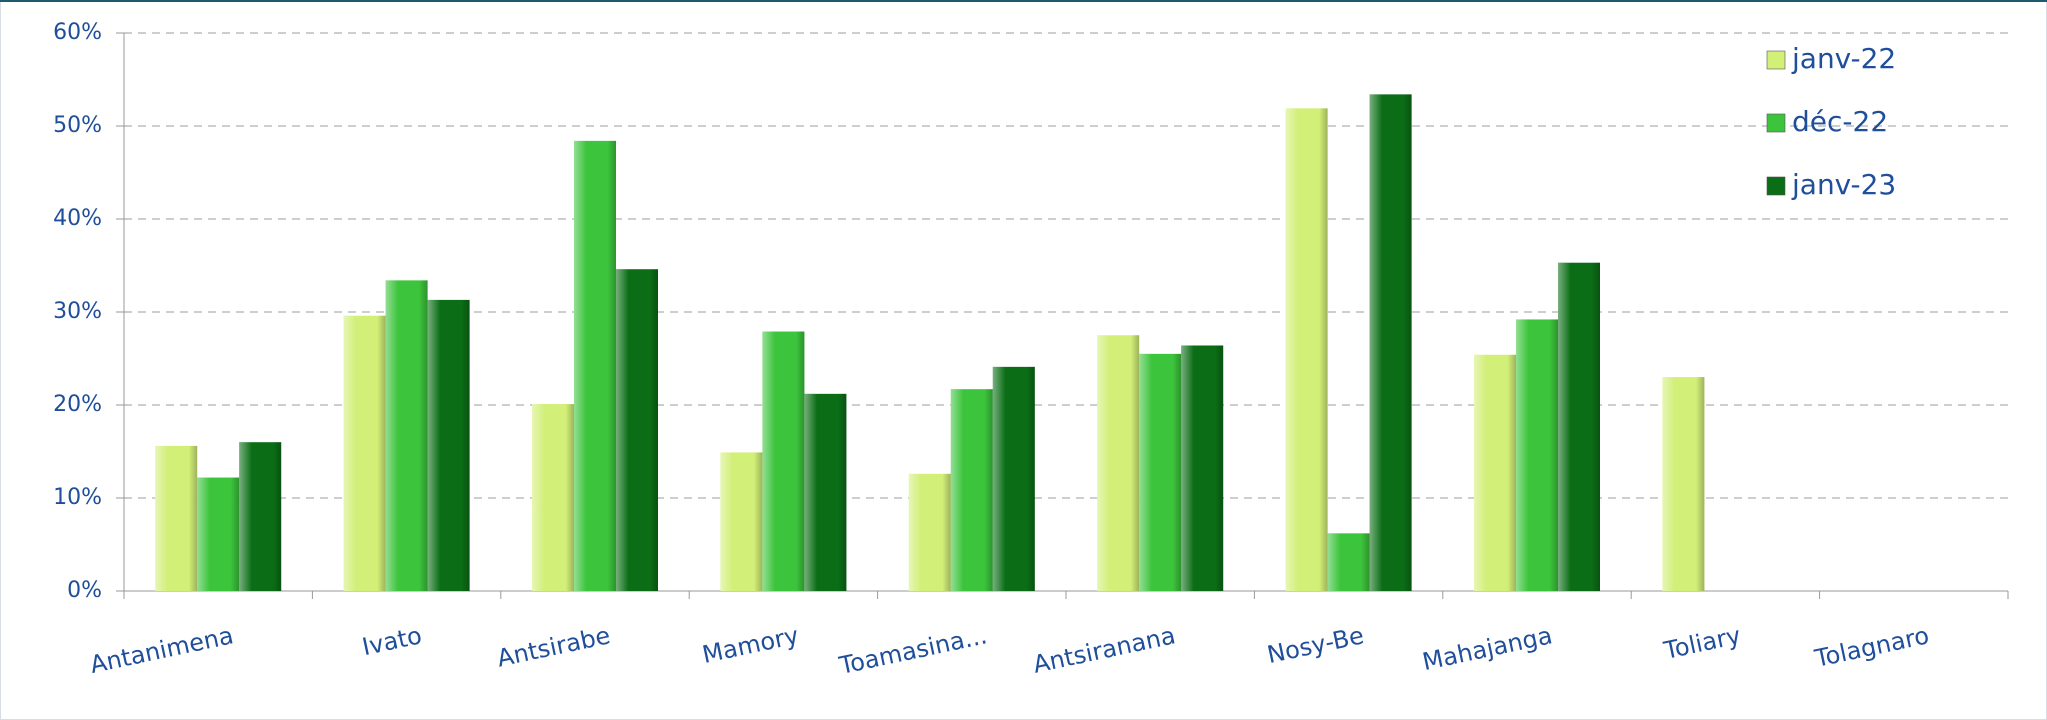 This screenshot has width=2047, height=720. I want to click on y-tick-label: 50%, so click(77, 125).